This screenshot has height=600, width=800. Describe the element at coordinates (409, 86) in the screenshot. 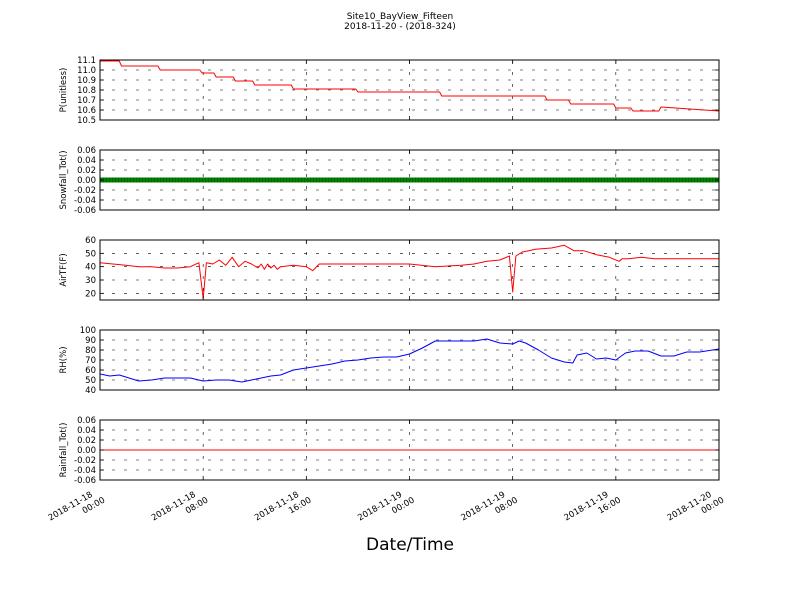

I see `panel-p-series-line` at that location.